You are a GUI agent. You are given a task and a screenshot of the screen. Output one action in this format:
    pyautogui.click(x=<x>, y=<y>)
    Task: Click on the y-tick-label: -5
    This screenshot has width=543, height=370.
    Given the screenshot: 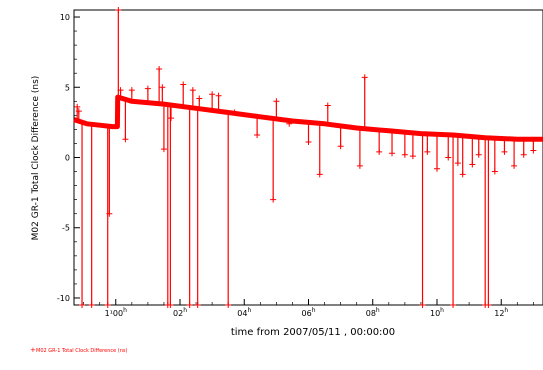 What is the action you would take?
    pyautogui.click(x=66, y=228)
    